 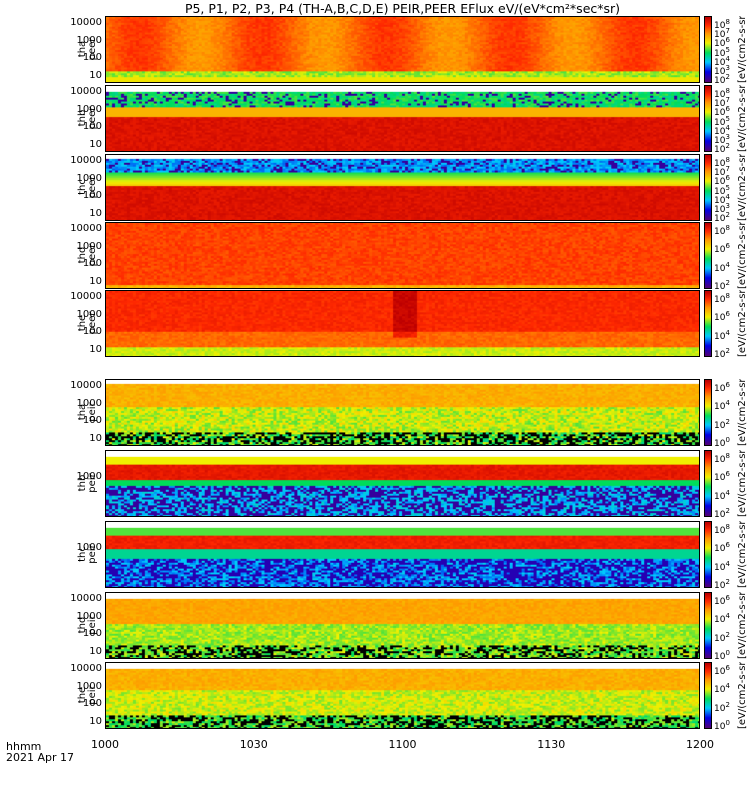 I want to click on spectrogram-the-peer, so click(x=402, y=323).